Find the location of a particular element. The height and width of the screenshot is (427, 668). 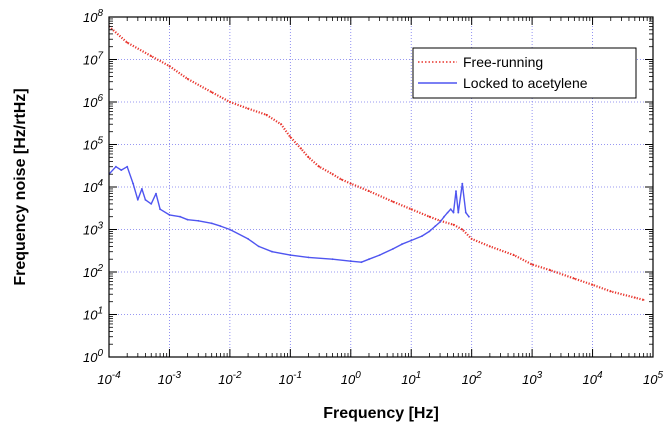

x-tick-label: 10¹ is located at coordinates (411, 378).